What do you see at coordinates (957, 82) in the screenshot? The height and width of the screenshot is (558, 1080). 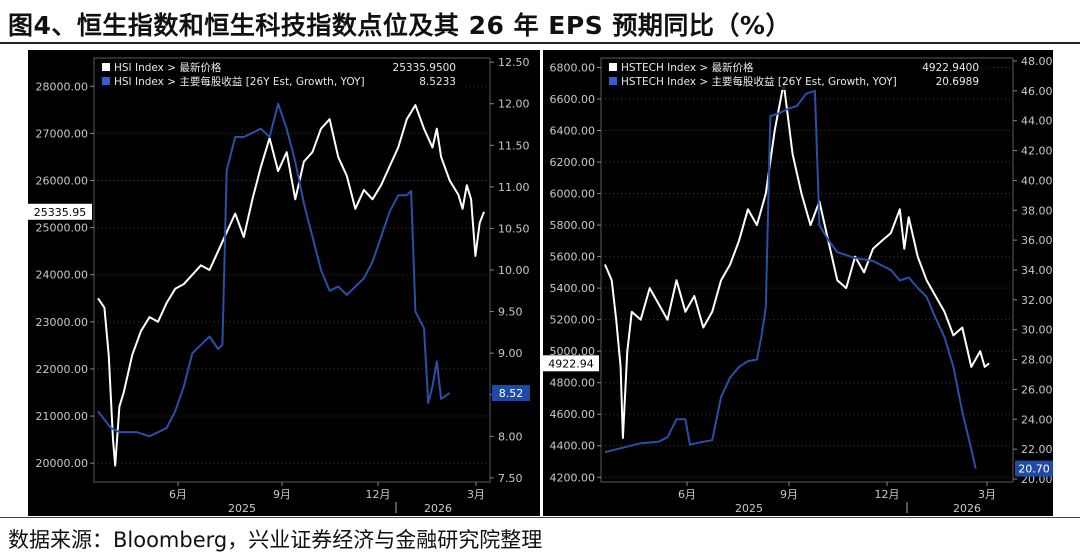 I see `hstech-legend-value: 20.6989` at bounding box center [957, 82].